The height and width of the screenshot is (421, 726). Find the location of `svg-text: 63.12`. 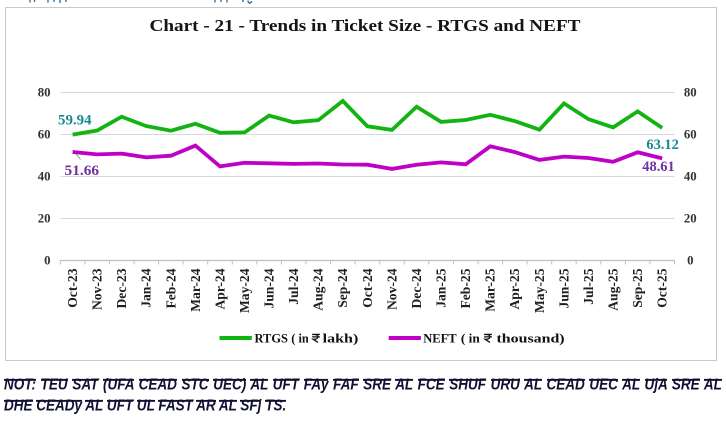

svg-text: 63.12 is located at coordinates (662, 145).